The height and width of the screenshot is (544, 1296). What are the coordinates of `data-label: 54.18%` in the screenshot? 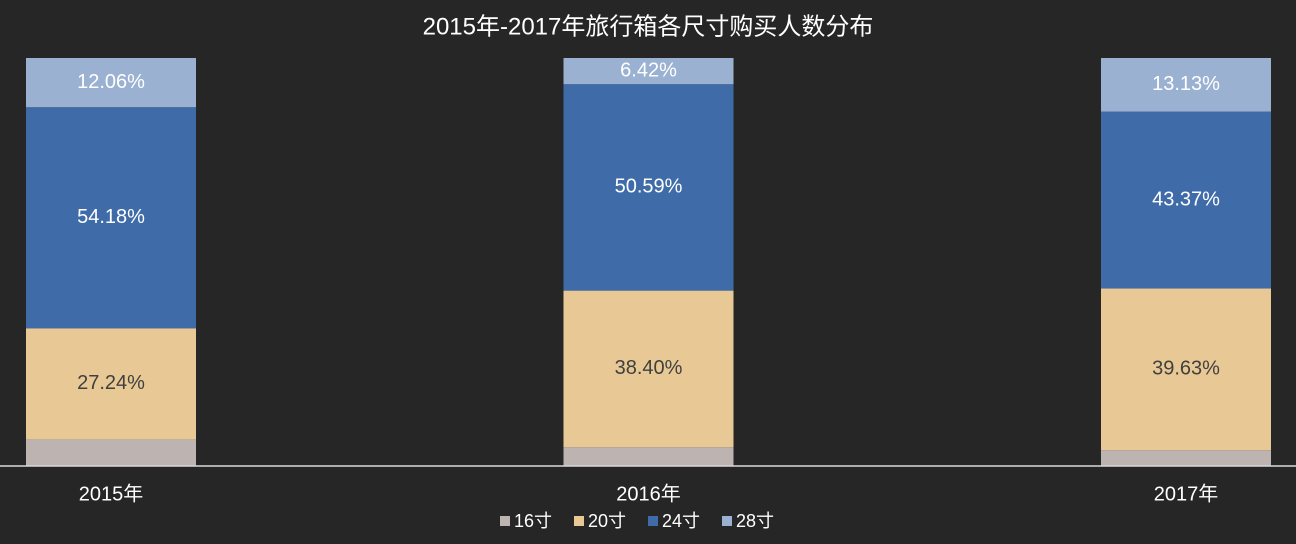 It's located at (111, 217).